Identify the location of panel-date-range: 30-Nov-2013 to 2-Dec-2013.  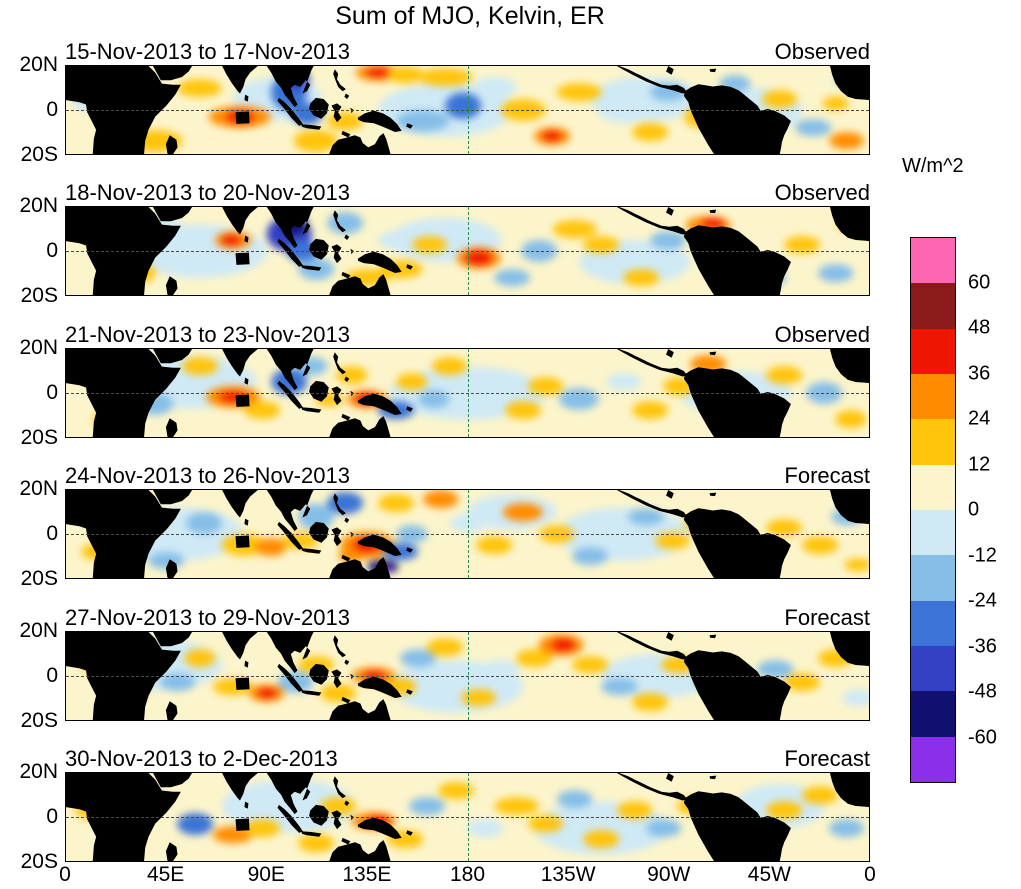
(201, 758).